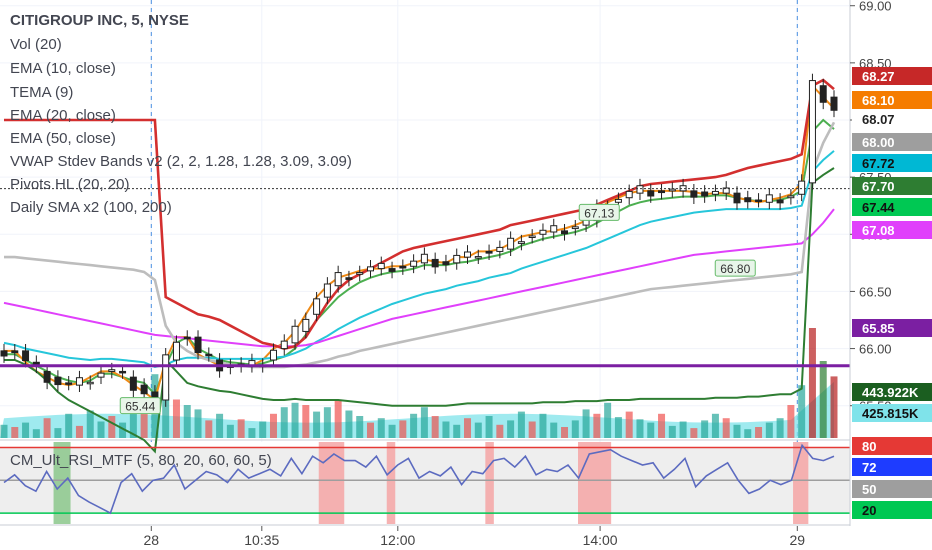 This screenshot has height=550, width=932. What do you see at coordinates (141, 460) in the screenshot?
I see `rsi-title: CM_Ult_RSI_MTF (5, 80, 20, 60, 60, 5)` at bounding box center [141, 460].